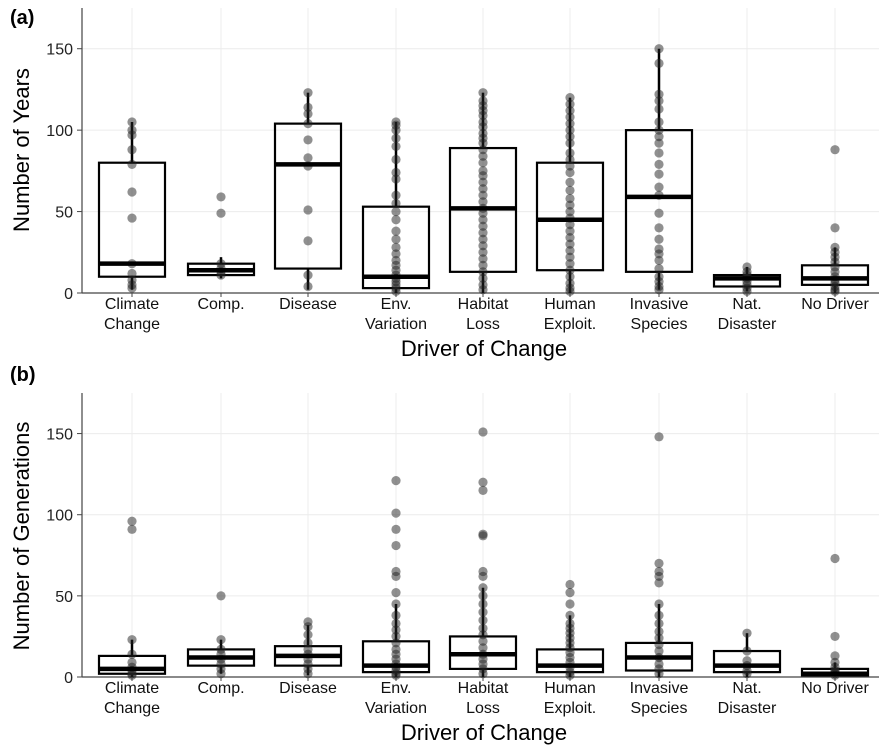 The height and width of the screenshot is (746, 879). What do you see at coordinates (308, 304) in the screenshot?
I see `panel-a-category-label: Disease` at bounding box center [308, 304].